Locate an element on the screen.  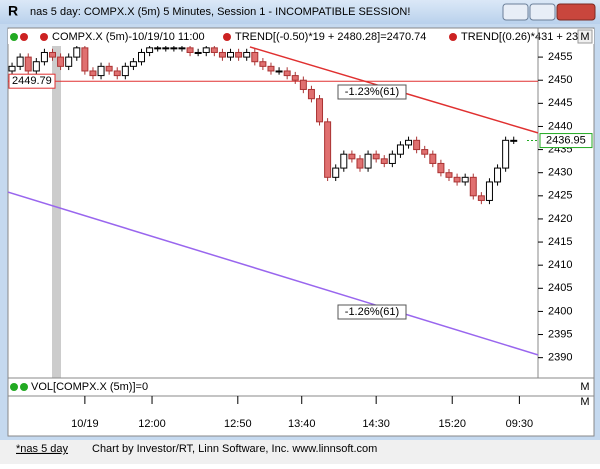
last-price-box is located at coordinates (566, 141).